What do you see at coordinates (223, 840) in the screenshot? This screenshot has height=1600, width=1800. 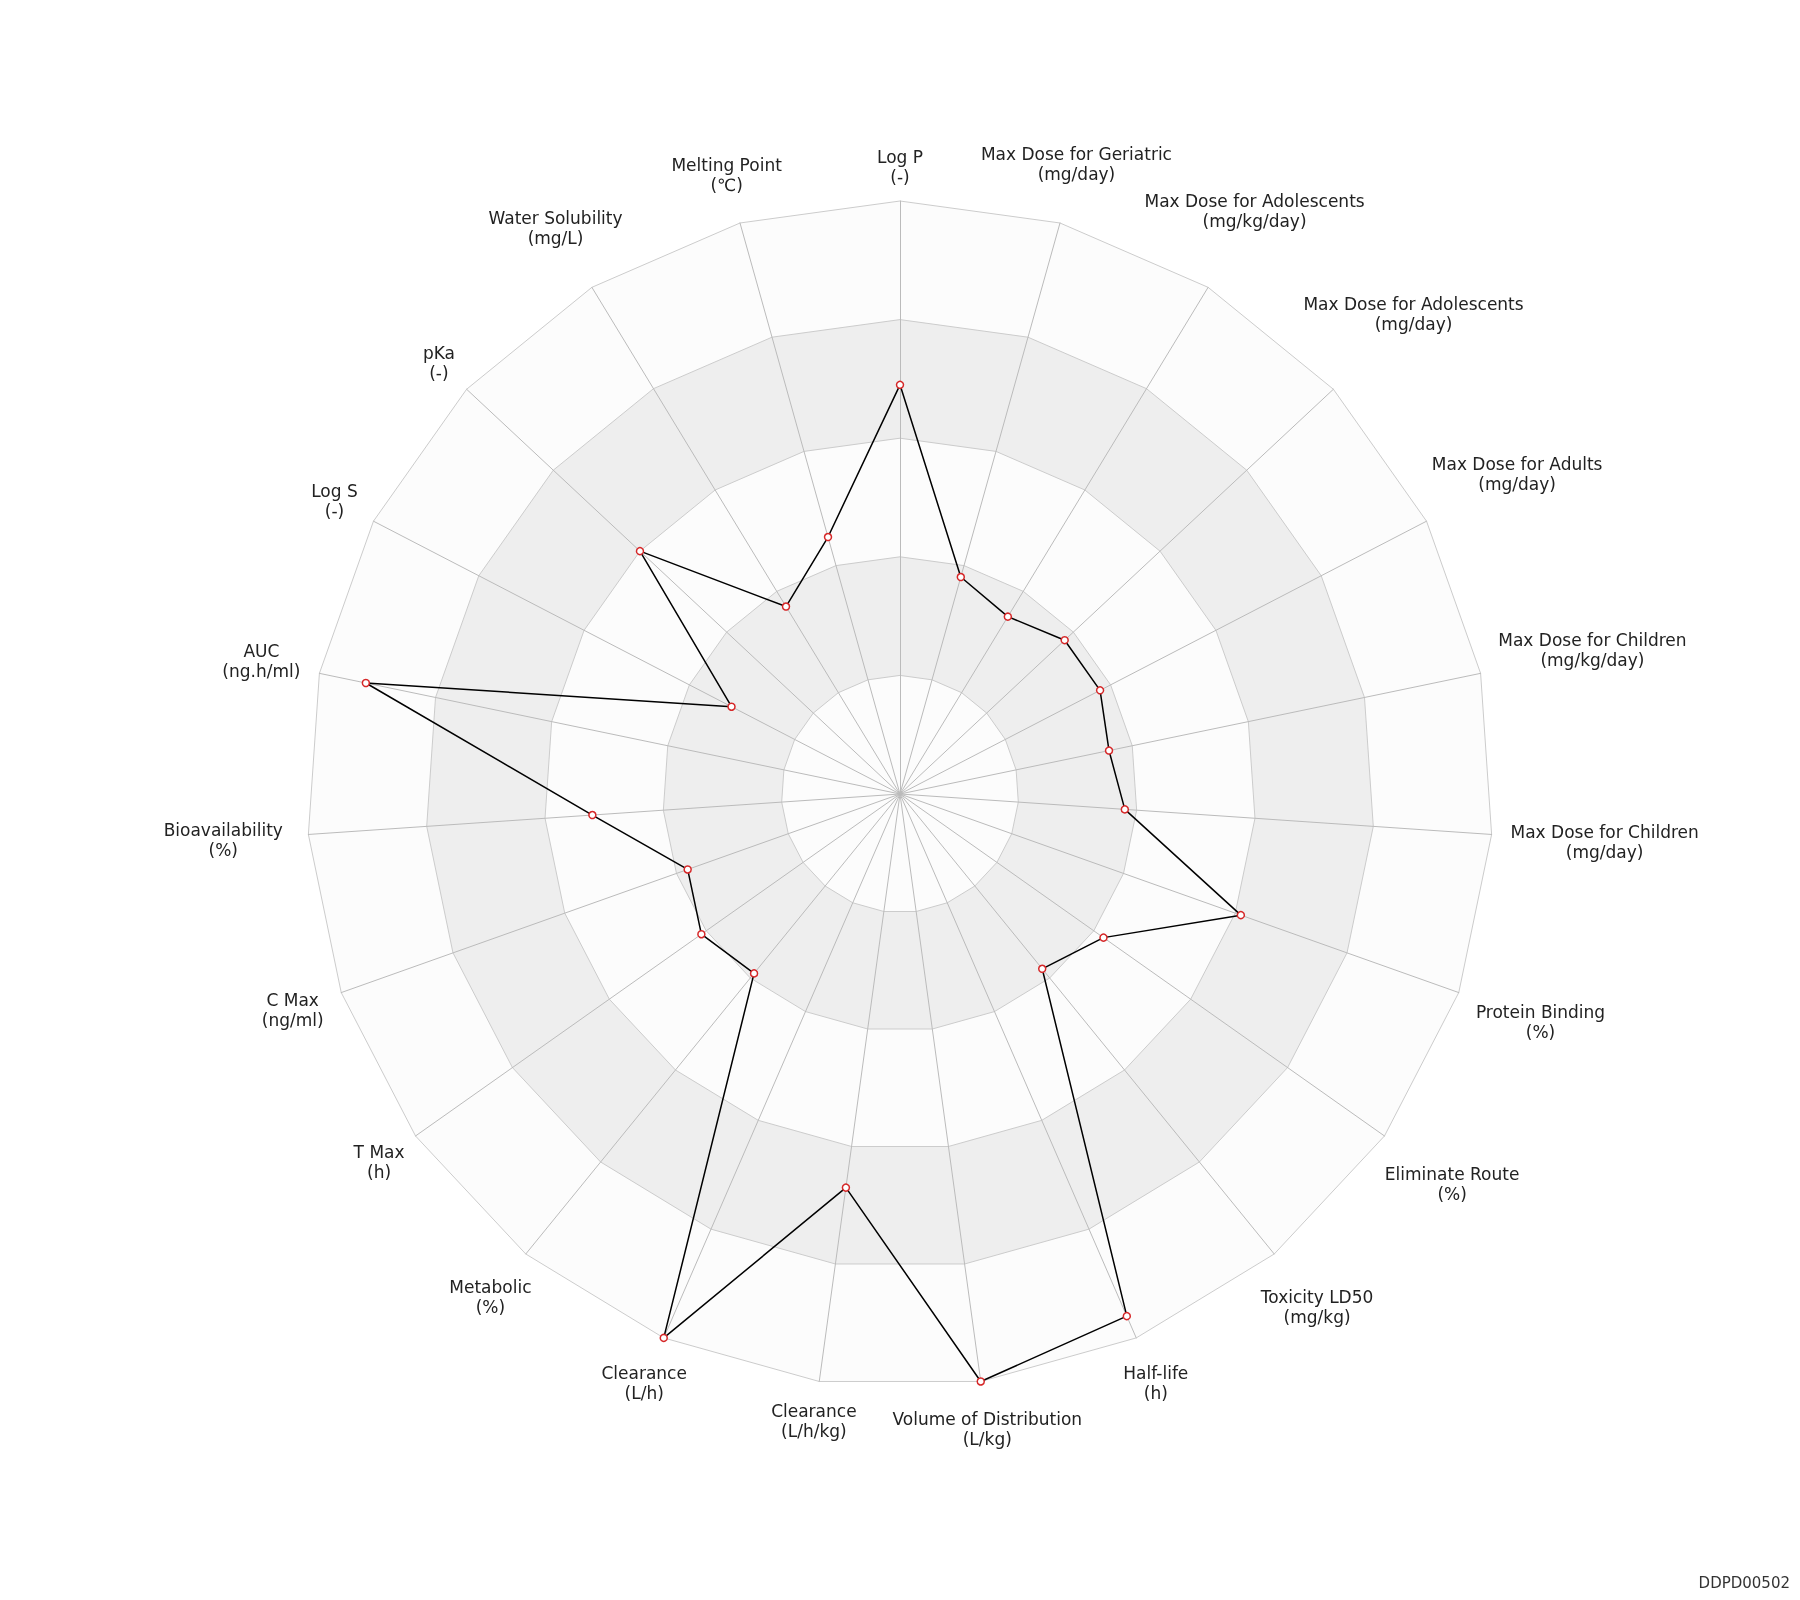 I see `spoke-label: Bioavailability (%)` at bounding box center [223, 840].